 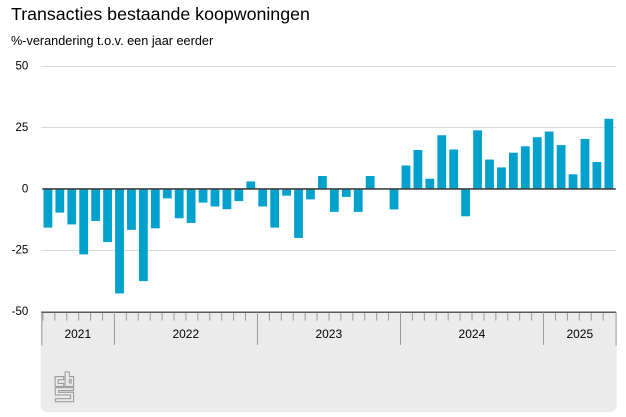 What do you see at coordinates (22, 128) in the screenshot?
I see `svg-text: 25` at bounding box center [22, 128].